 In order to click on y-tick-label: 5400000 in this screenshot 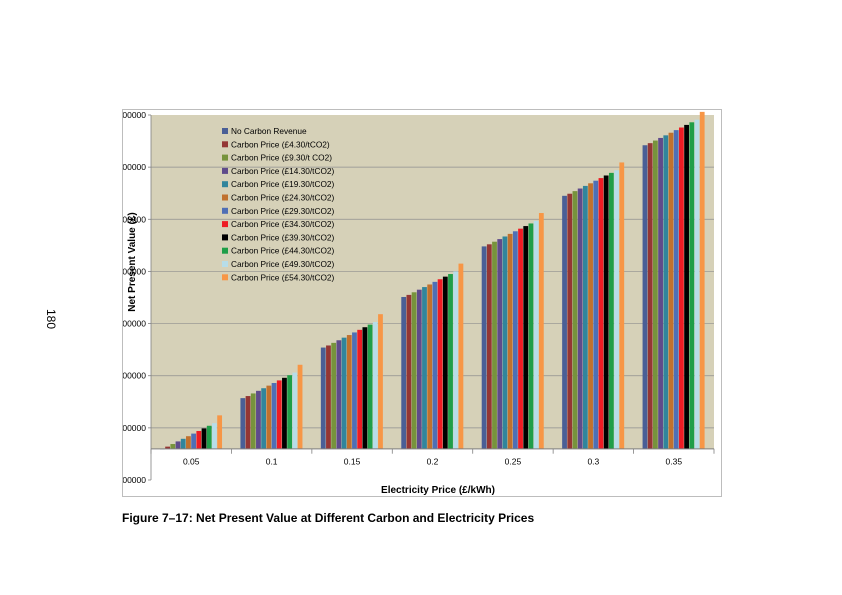, I will do `click(134, 167)`.